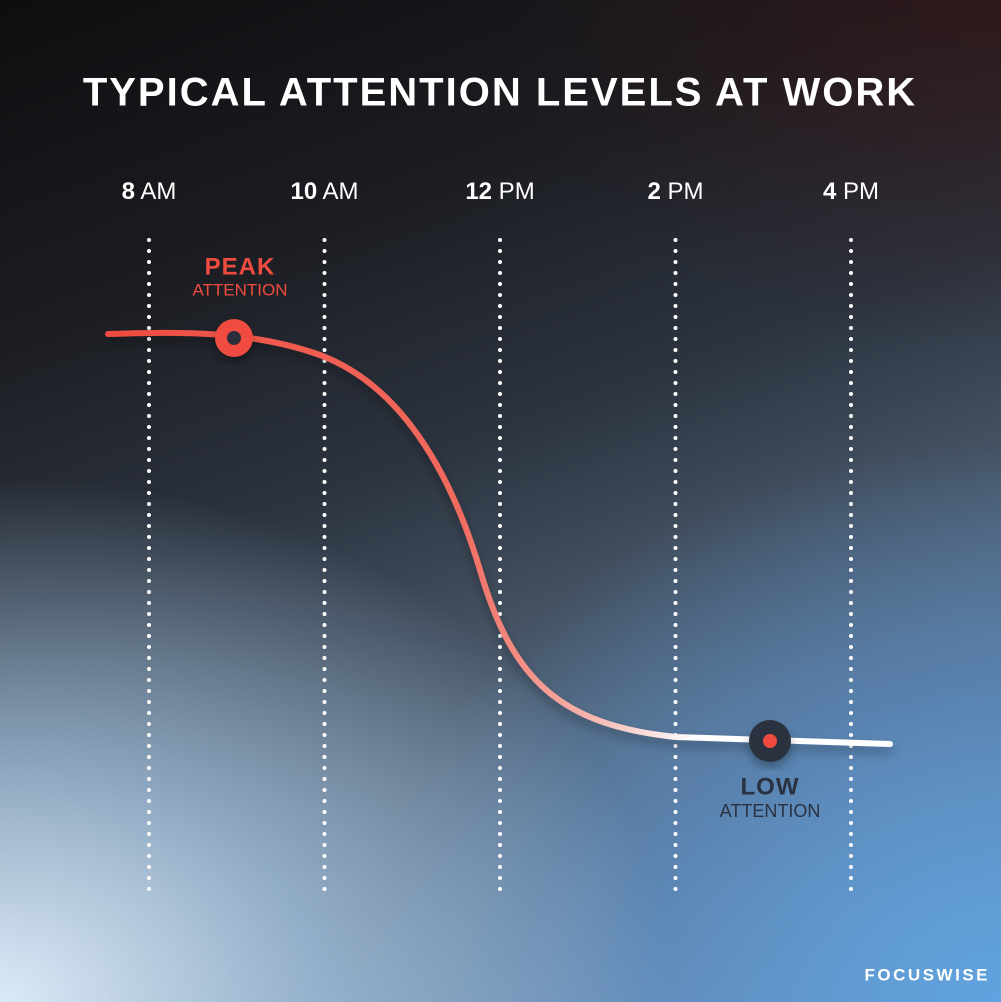  Describe the element at coordinates (240, 266) in the screenshot. I see `annotation-title: PEAK` at that location.